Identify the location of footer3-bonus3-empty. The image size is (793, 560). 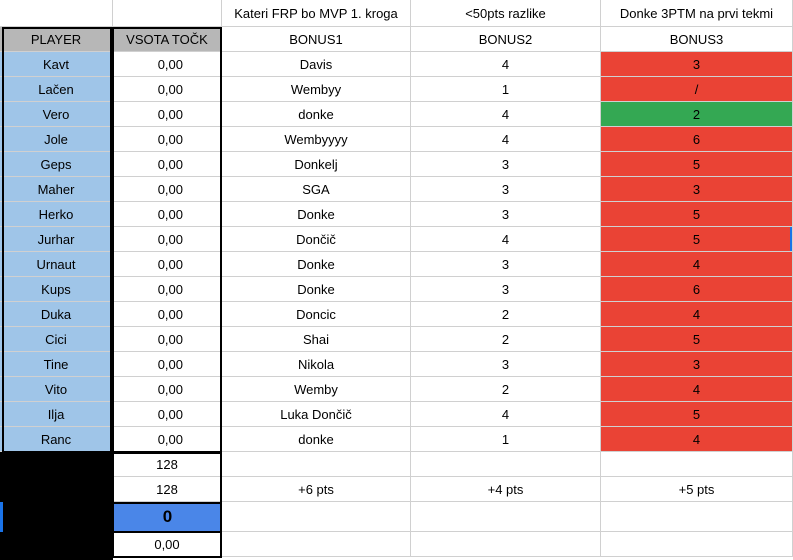
(697, 517).